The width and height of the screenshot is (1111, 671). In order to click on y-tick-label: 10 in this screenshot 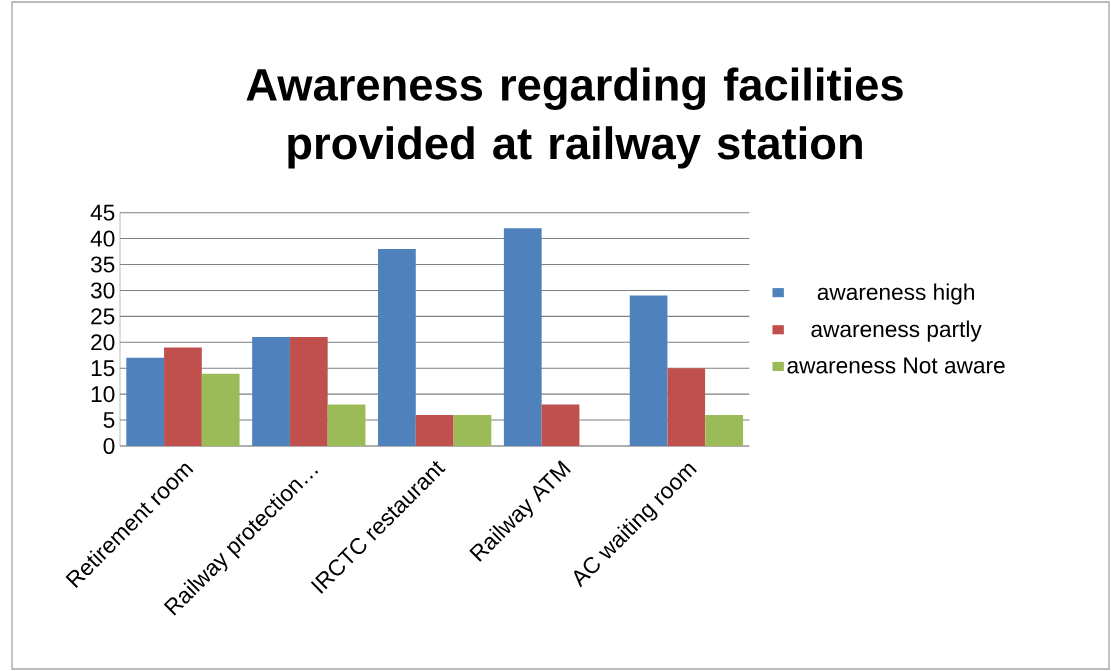, I will do `click(103, 394)`.